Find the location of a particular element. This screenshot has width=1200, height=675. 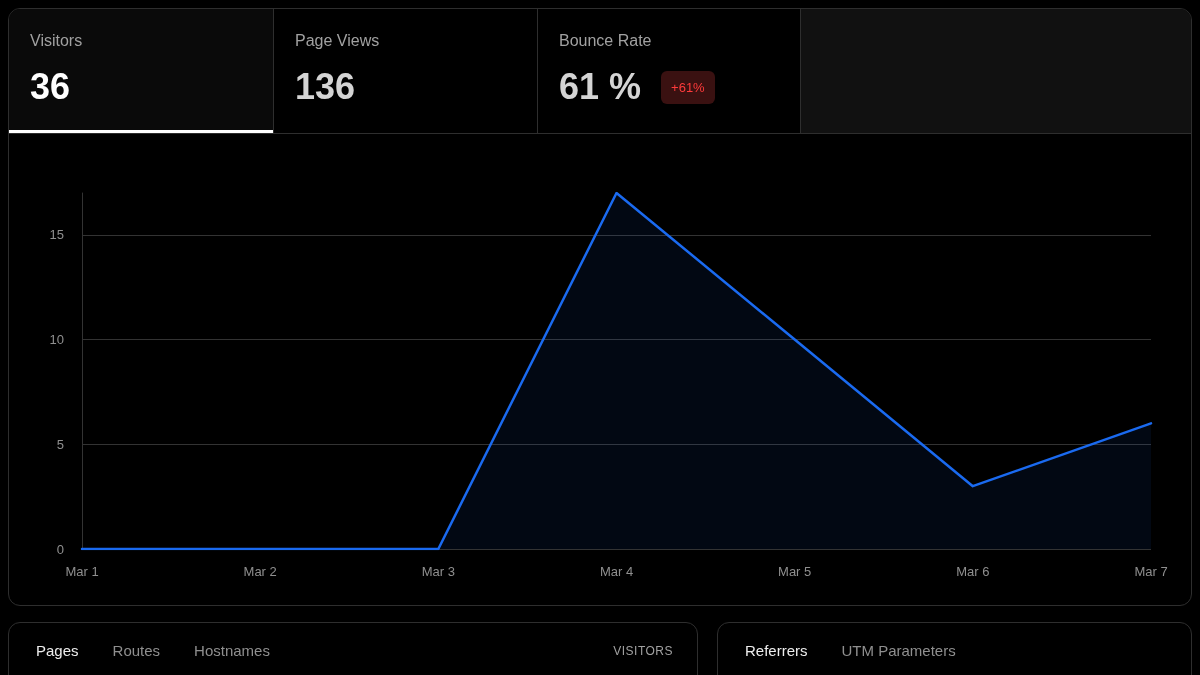

text: +61% is located at coordinates (688, 87).